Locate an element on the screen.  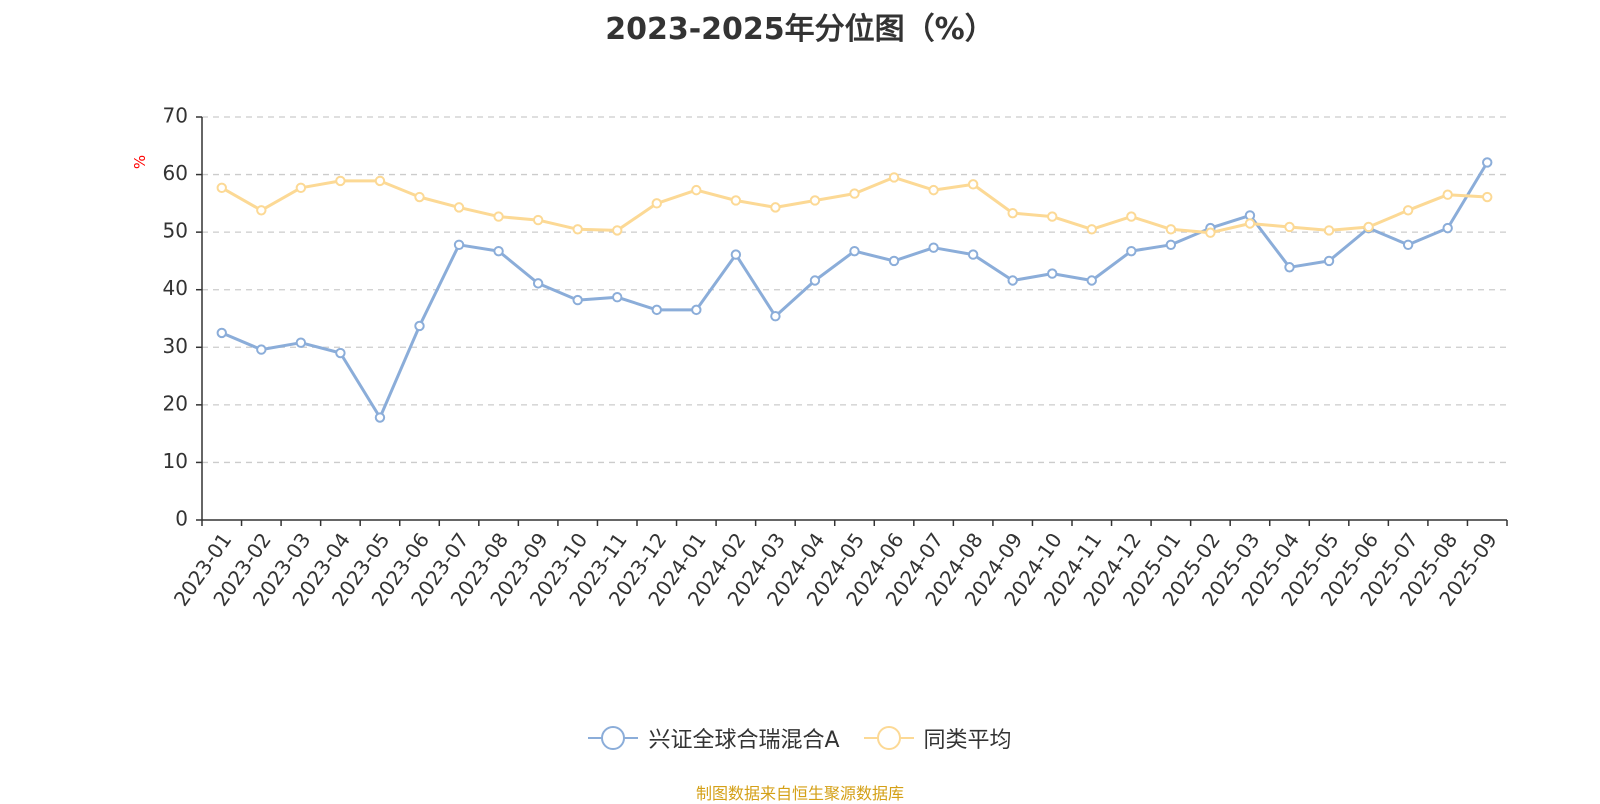
legend-item-series-2: 同类平均 is located at coordinates (937, 738).